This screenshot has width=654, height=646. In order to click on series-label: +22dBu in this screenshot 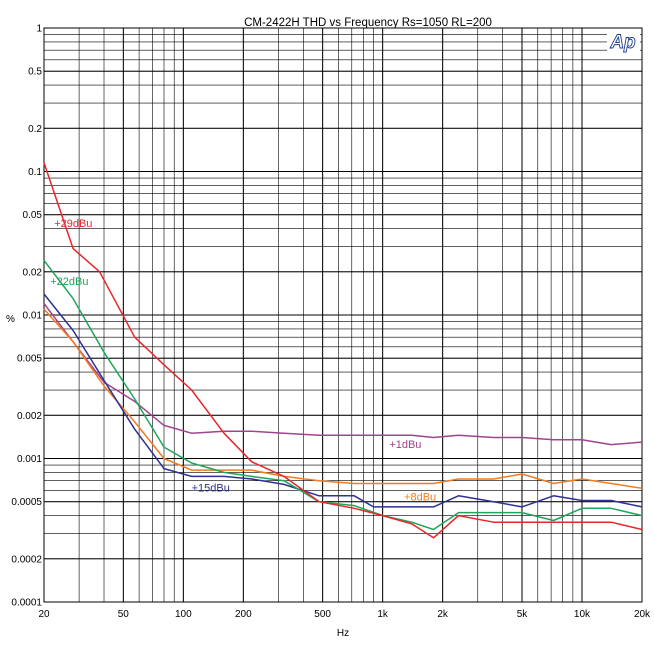, I will do `click(69, 282)`.